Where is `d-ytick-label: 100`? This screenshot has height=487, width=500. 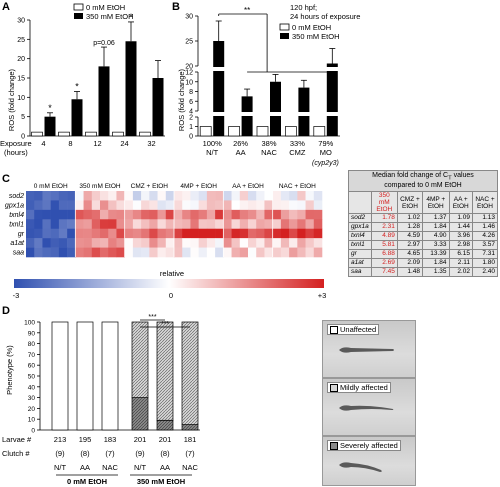 d-ytick-label: 100 is located at coordinates (29, 323).